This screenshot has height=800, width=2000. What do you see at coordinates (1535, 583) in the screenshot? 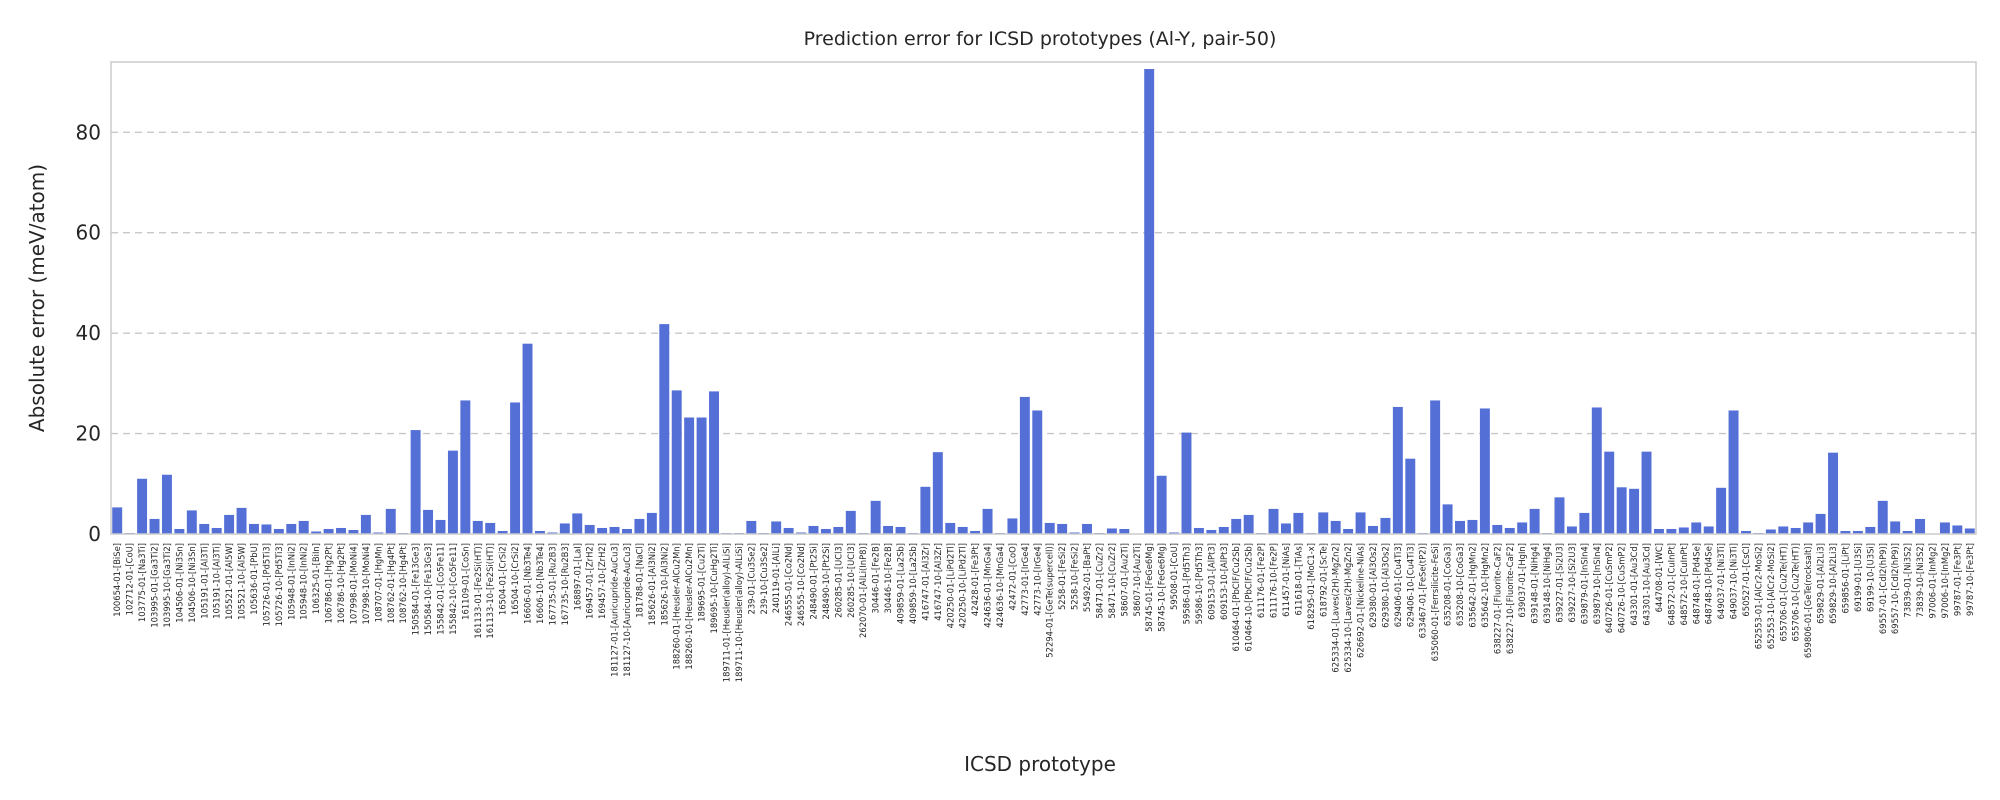
I see `x-tick-label: 639148-01-[NiHg4]` at bounding box center [1535, 583].